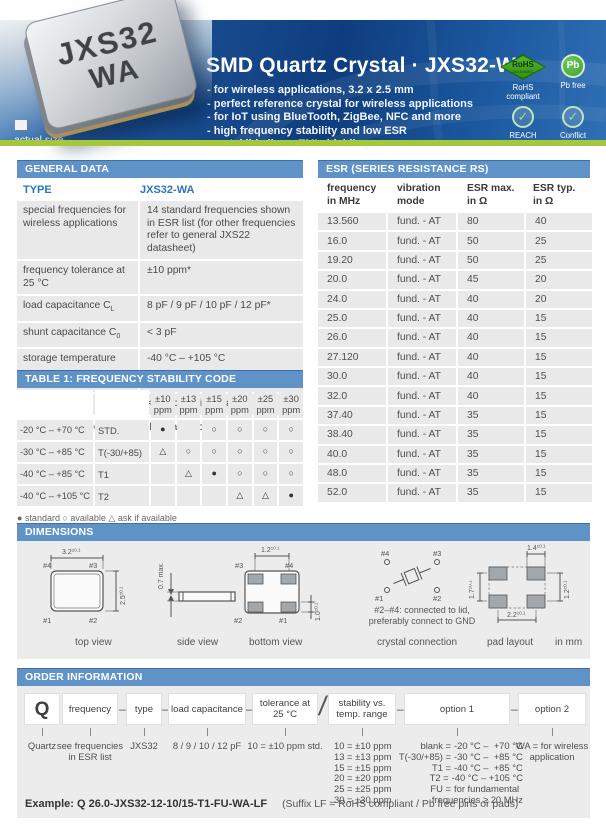 This screenshot has width=606, height=826. Describe the element at coordinates (118, 336) in the screenshot. I see `subscript: 0` at that location.